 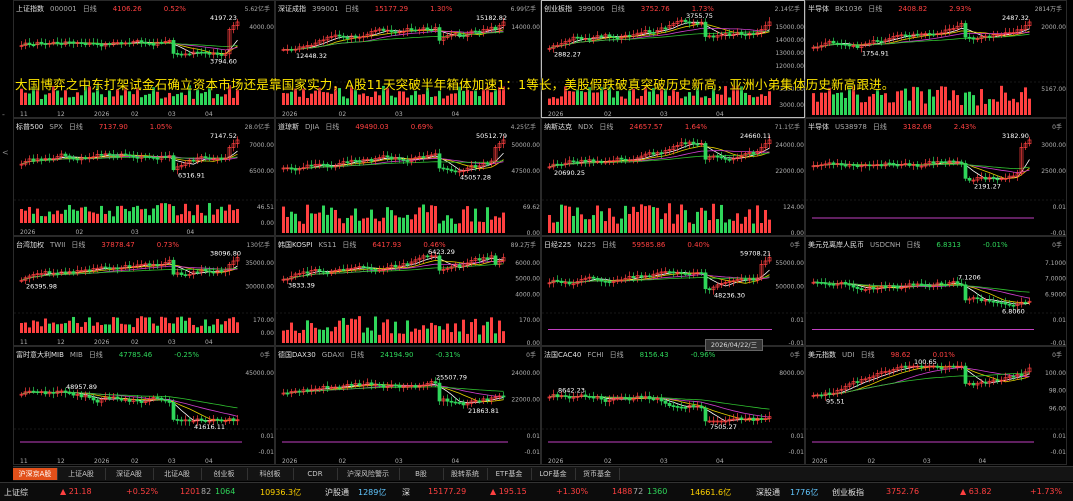 I want to click on market-tab: 深证A股, so click(x=129, y=474).